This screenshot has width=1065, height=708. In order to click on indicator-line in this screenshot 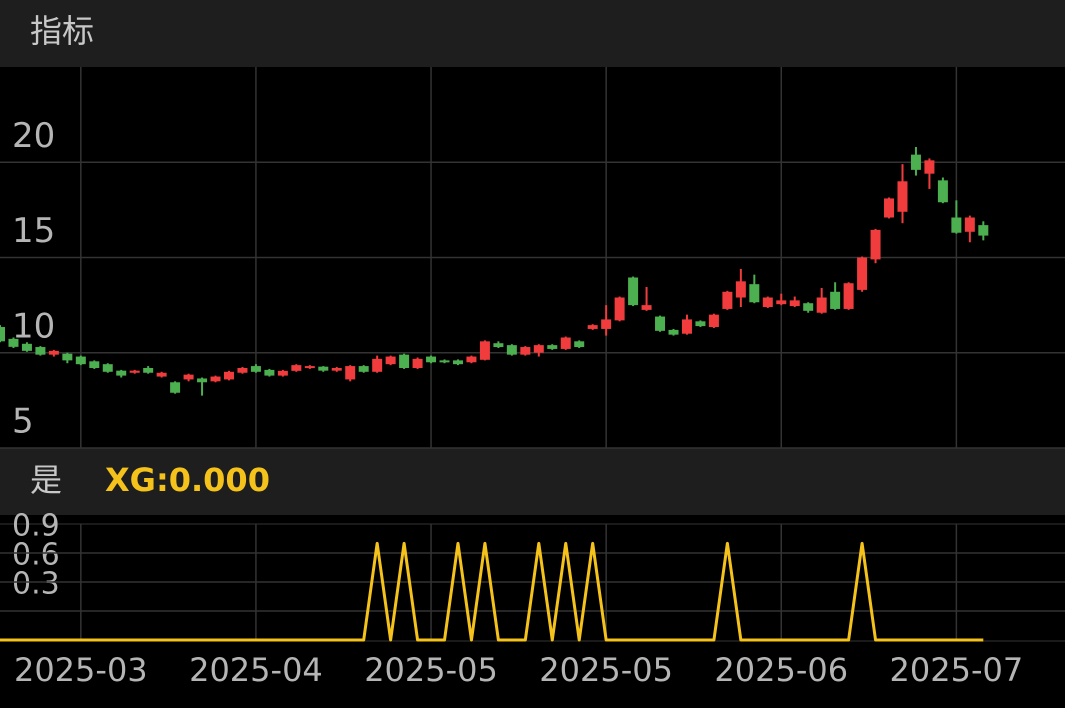, I will do `click(492, 591)`.